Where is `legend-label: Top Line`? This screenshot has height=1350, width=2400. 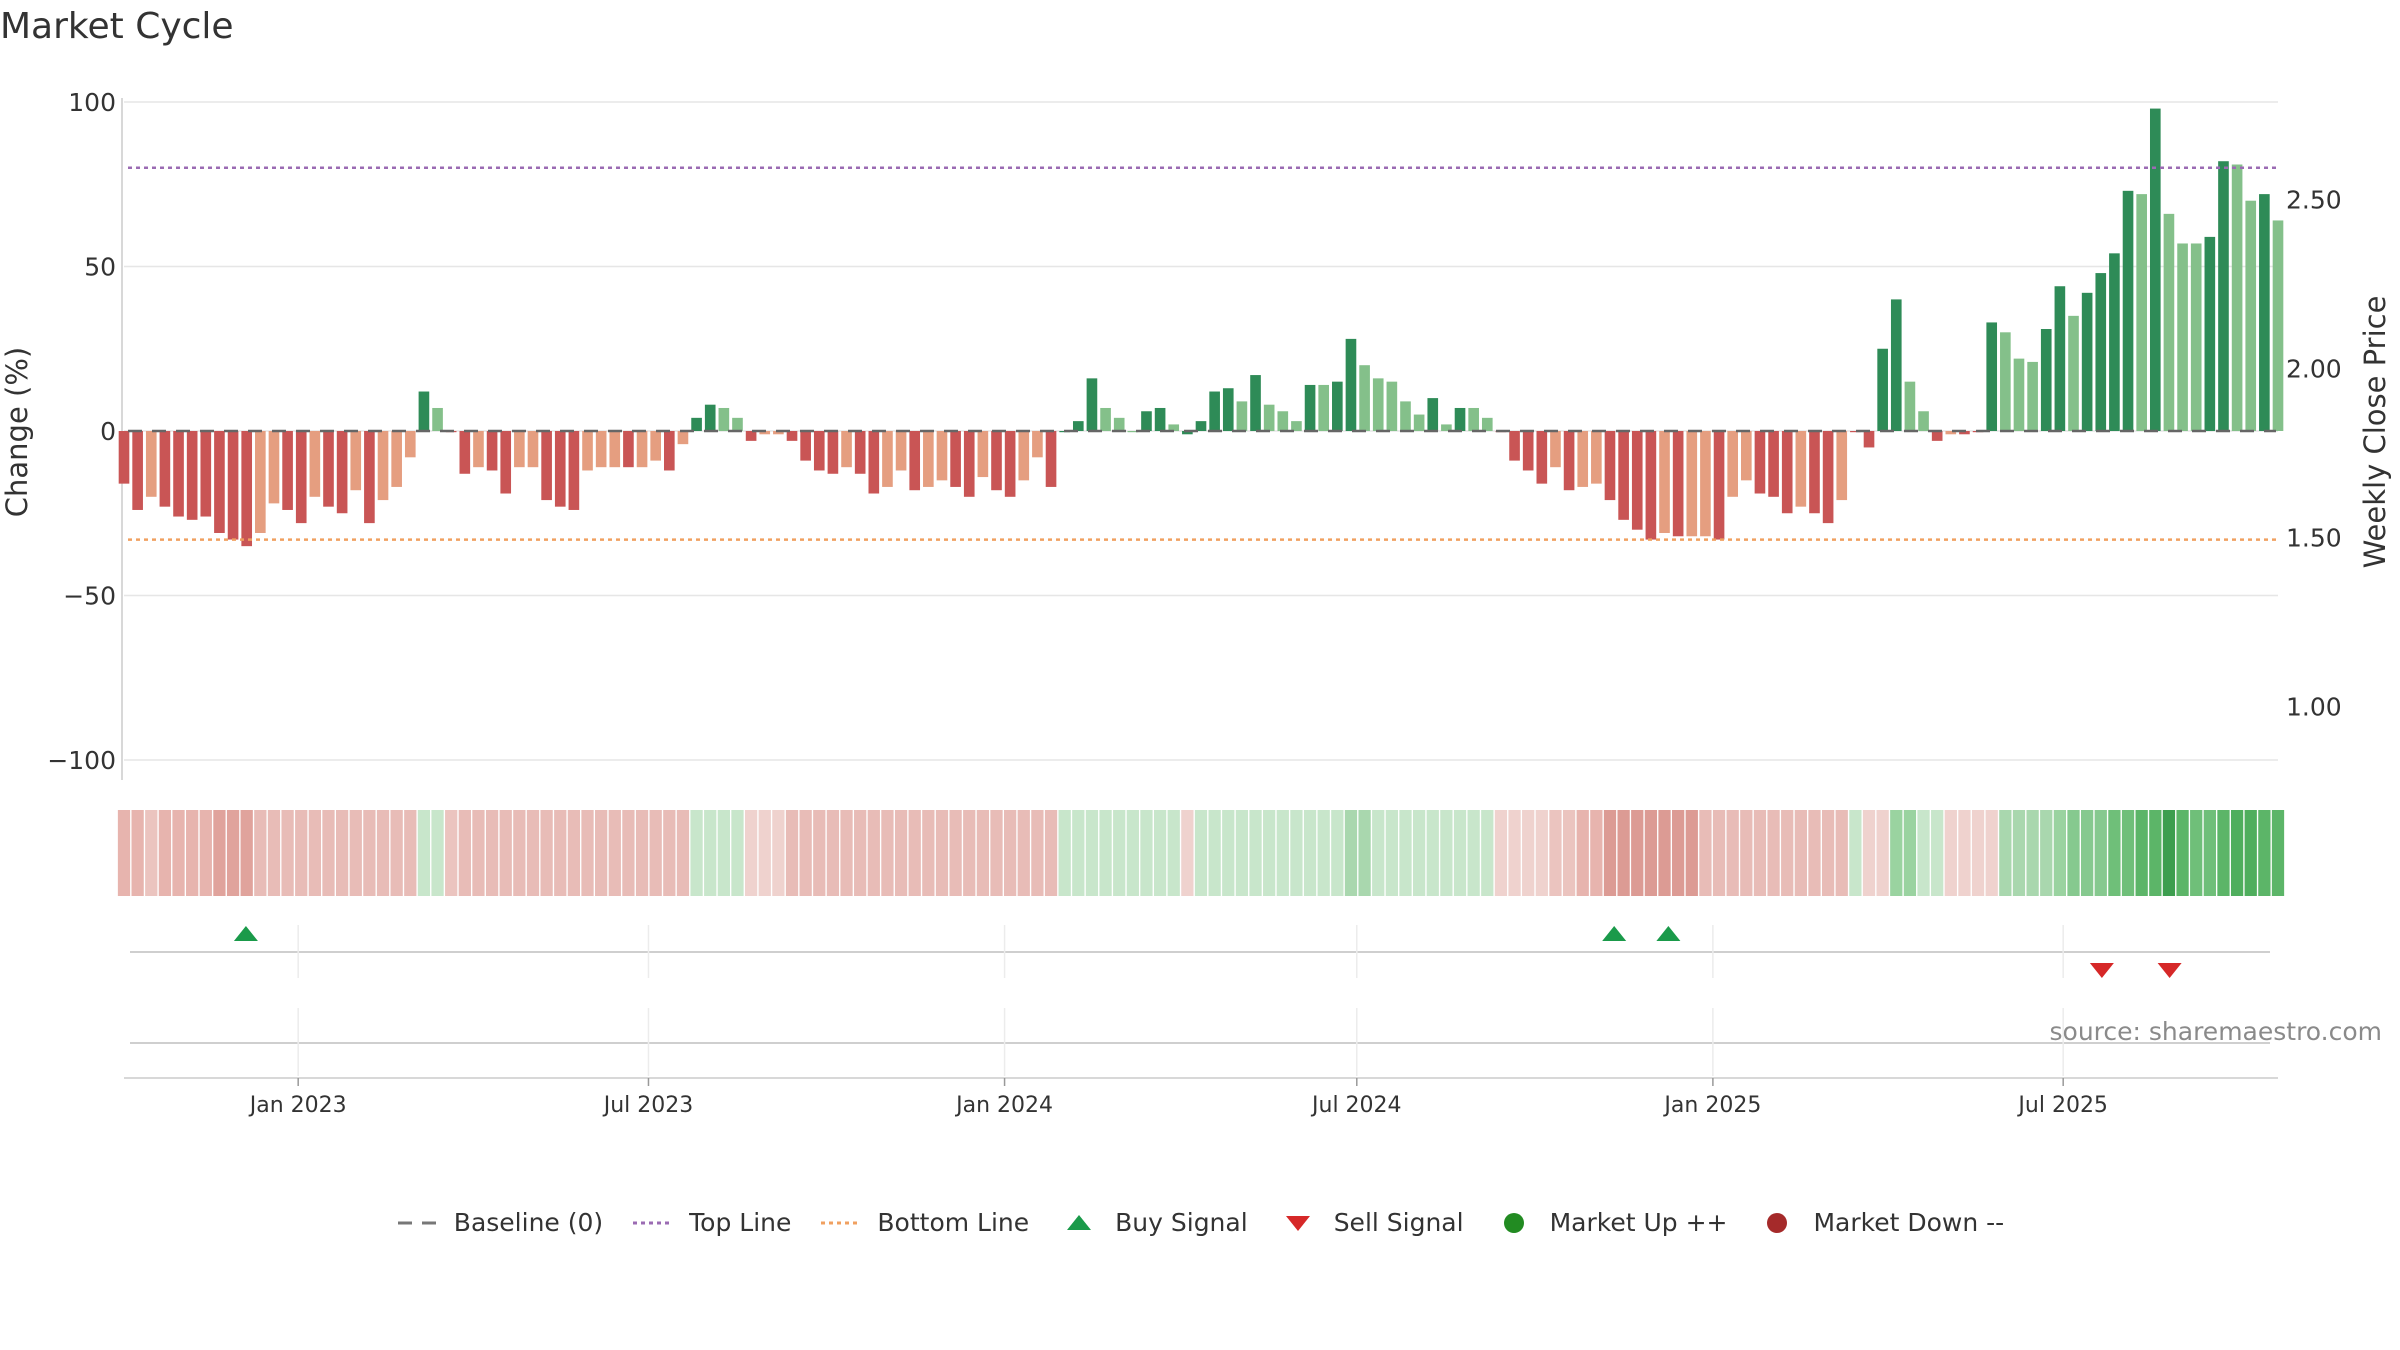 legend-label: Top Line is located at coordinates (740, 1222).